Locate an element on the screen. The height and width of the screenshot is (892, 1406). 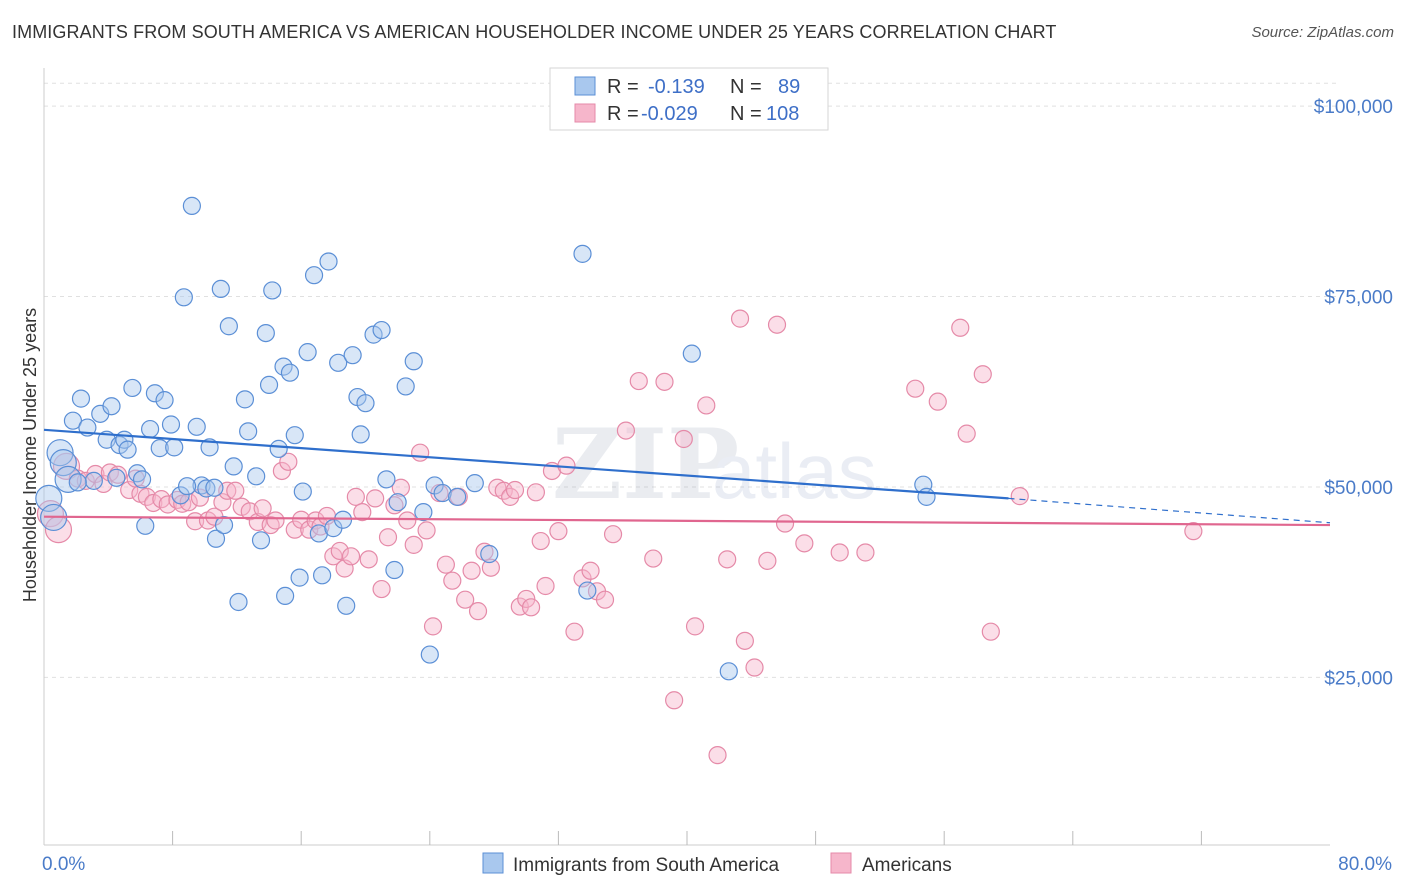
y-axis-title: Householder Income Under 25 years is located at coordinates (30, 455).